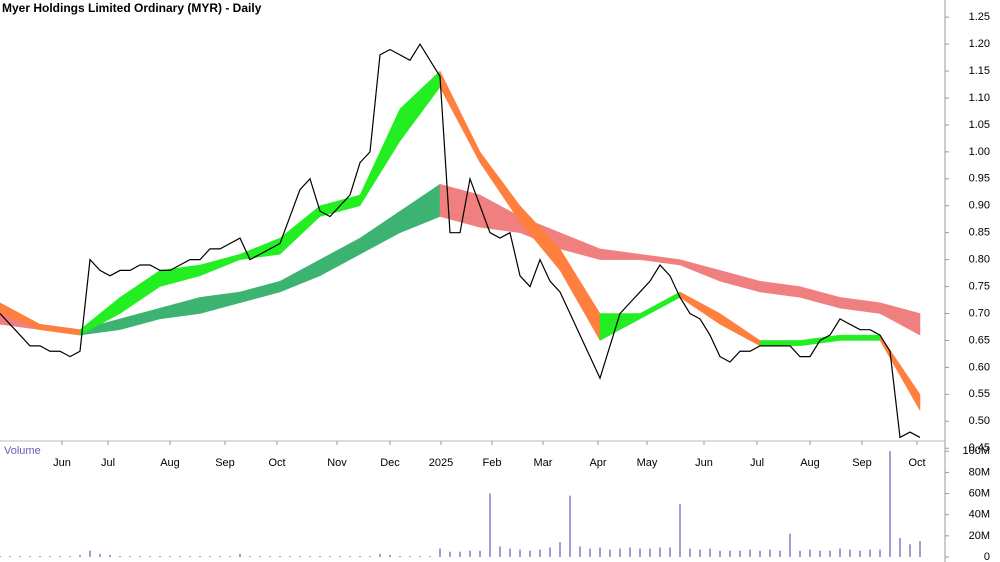 Image resolution: width=1000 pixels, height=562 pixels. Describe the element at coordinates (979, 98) in the screenshot. I see `y-tick-label: 1.10` at that location.